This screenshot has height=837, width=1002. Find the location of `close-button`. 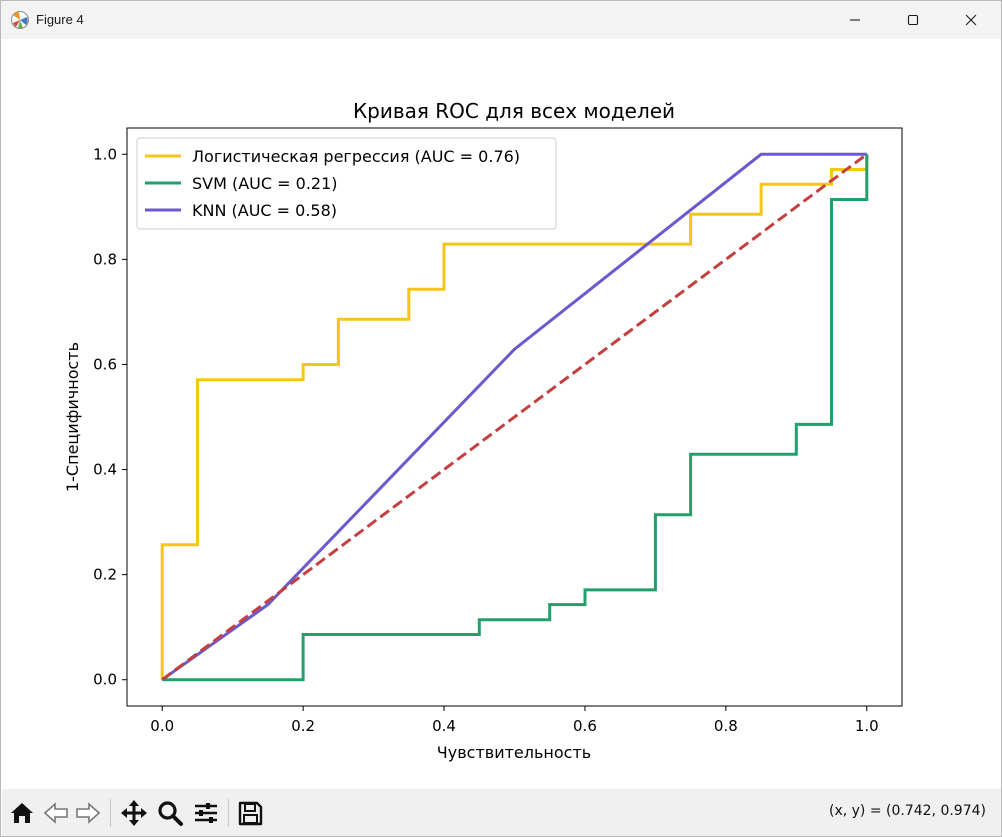

close-button is located at coordinates (971, 20).